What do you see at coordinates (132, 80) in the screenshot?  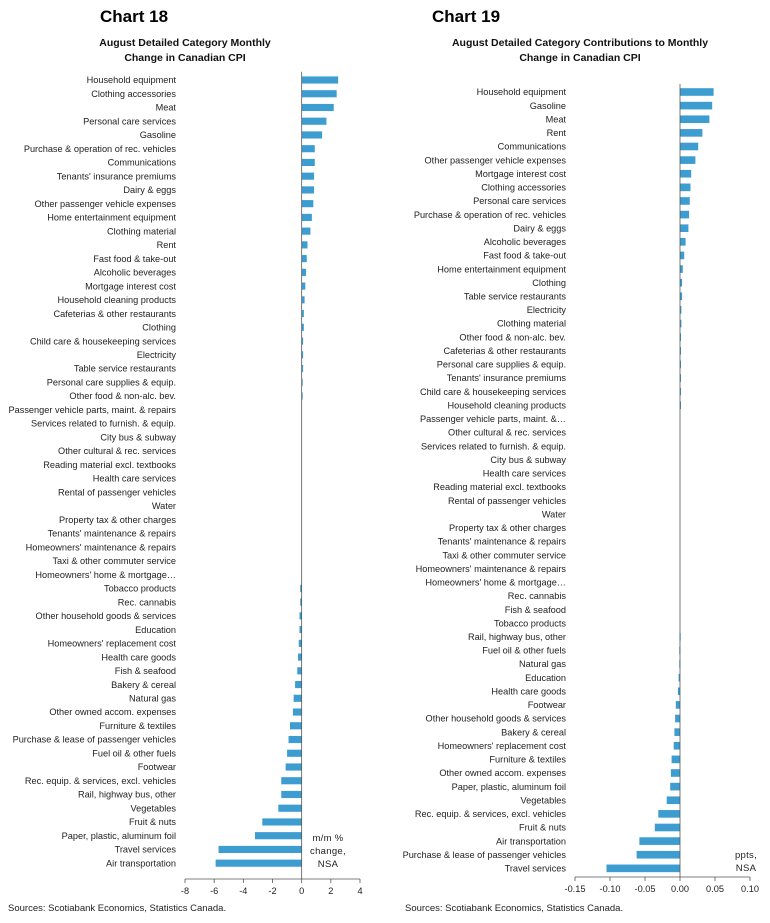 I see `category-label: Household equipment` at bounding box center [132, 80].